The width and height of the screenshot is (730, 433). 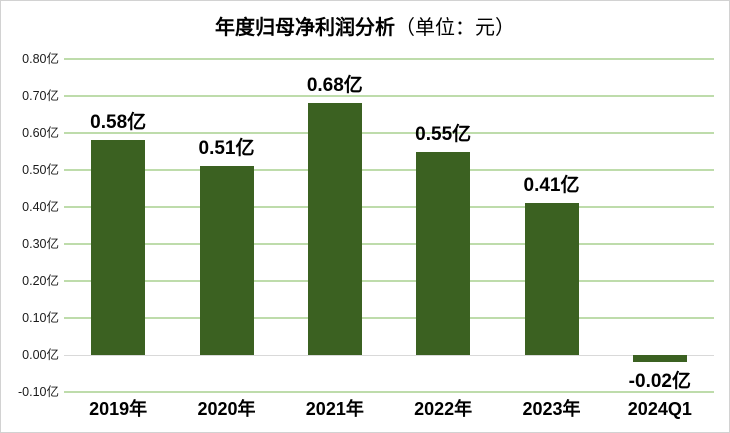 I want to click on bar-value-label: 0.58亿, so click(x=118, y=123).